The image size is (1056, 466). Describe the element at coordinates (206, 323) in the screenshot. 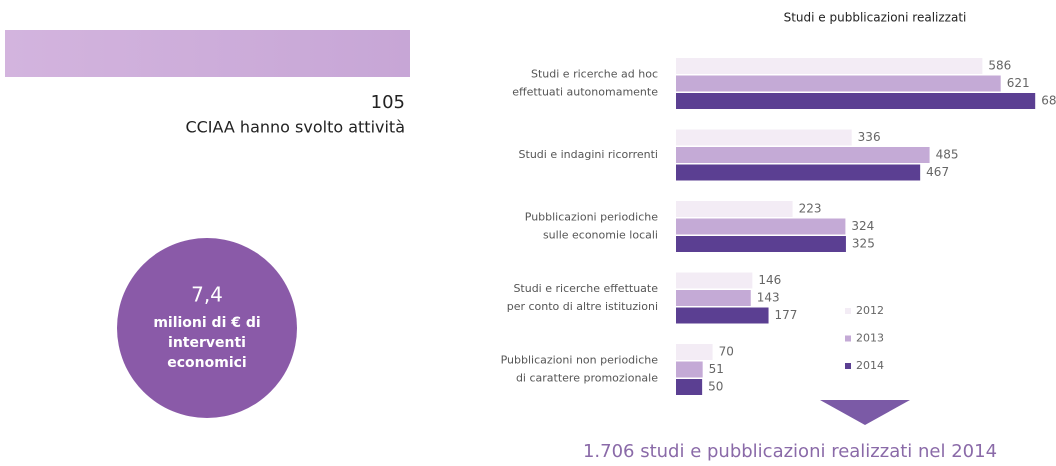

I see `circle-line: milioni di € di` at that location.